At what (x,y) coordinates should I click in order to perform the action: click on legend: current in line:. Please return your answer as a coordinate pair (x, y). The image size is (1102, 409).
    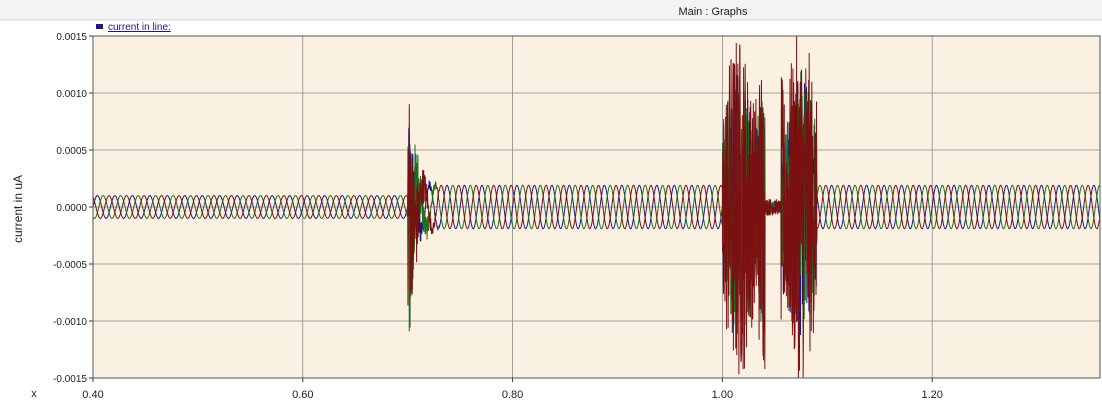
    Looking at the image, I should click on (133, 27).